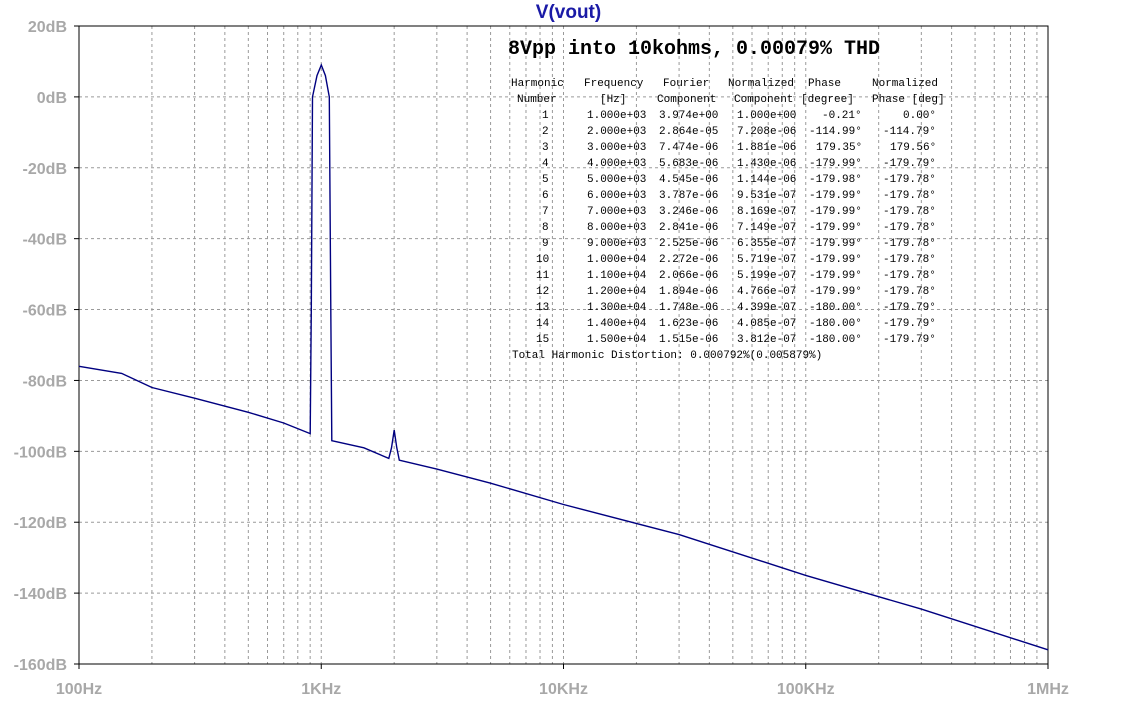 Image resolution: width=1137 pixels, height=702 pixels. I want to click on header-number: Number, so click(537, 100).